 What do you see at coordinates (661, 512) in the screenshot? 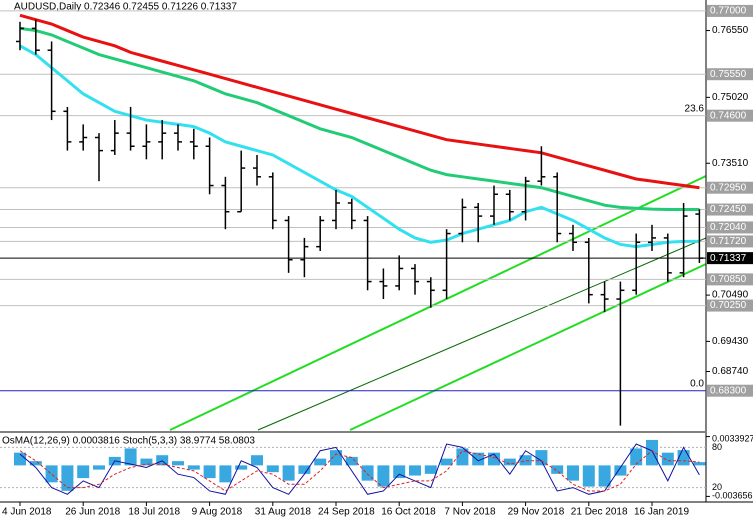
I see `x-tick-label: 16 Jan 2019` at bounding box center [661, 512].